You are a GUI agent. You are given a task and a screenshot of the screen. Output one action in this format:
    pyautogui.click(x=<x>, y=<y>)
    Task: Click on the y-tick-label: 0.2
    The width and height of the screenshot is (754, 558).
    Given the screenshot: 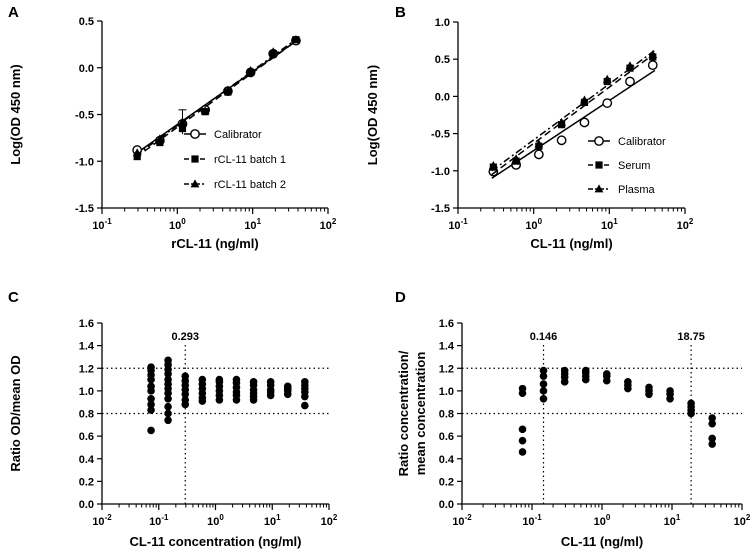 What is the action you would take?
    pyautogui.click(x=446, y=482)
    